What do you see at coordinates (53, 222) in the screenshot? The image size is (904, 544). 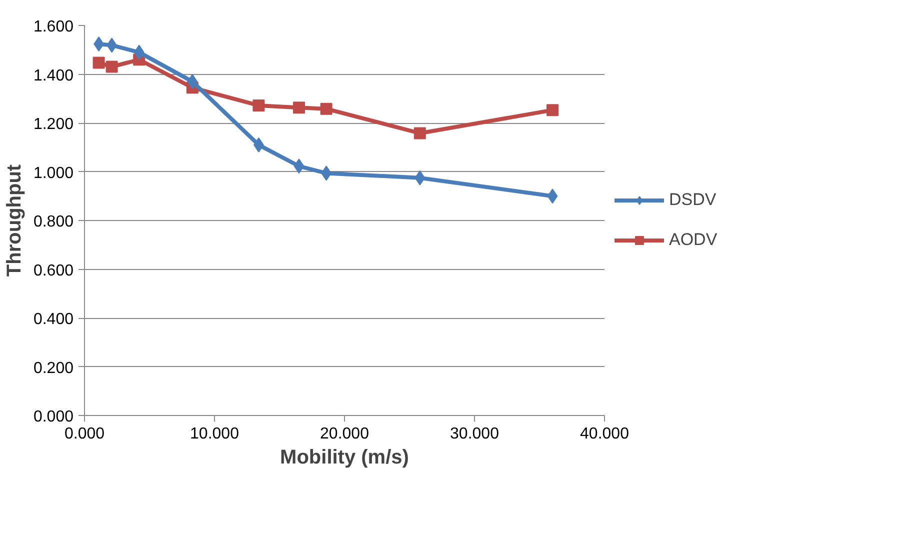 I see `y-tick-label: 0.800` at bounding box center [53, 222].